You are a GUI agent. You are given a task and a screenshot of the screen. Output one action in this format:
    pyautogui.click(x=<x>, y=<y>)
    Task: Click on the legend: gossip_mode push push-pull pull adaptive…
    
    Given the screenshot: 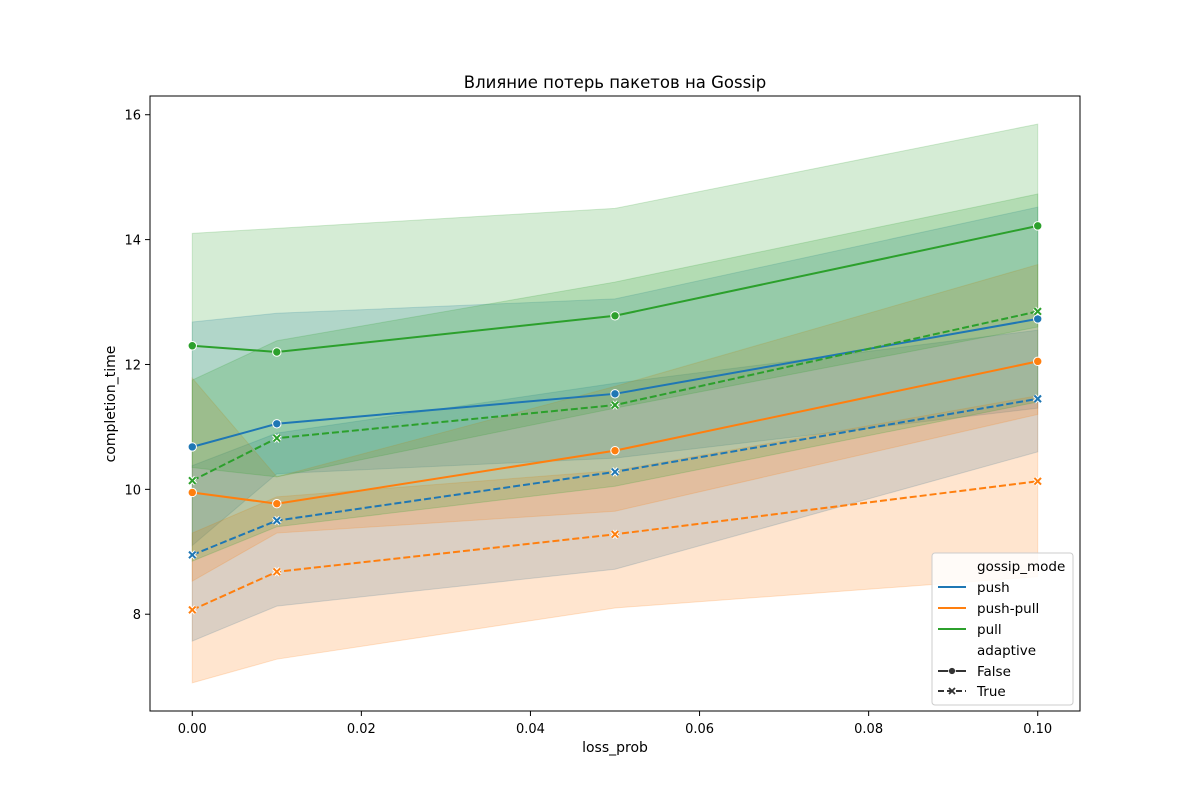 What is the action you would take?
    pyautogui.click(x=1002, y=629)
    